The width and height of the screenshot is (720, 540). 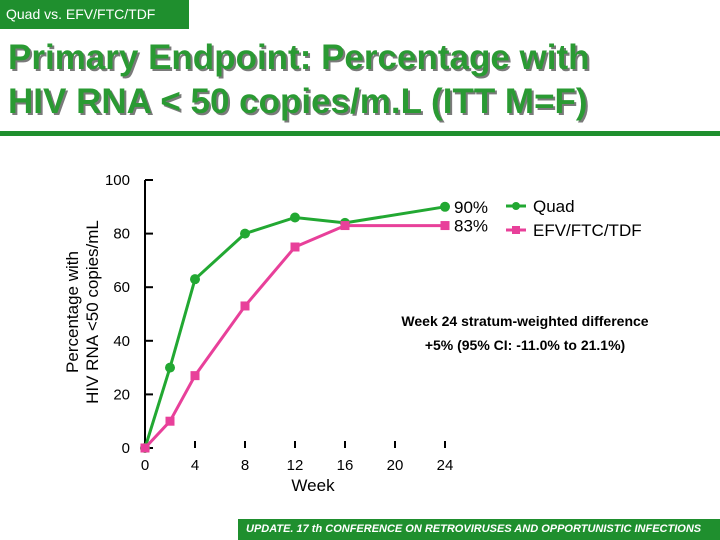 What do you see at coordinates (145, 465) in the screenshot?
I see `x-tick-label: 0` at bounding box center [145, 465].